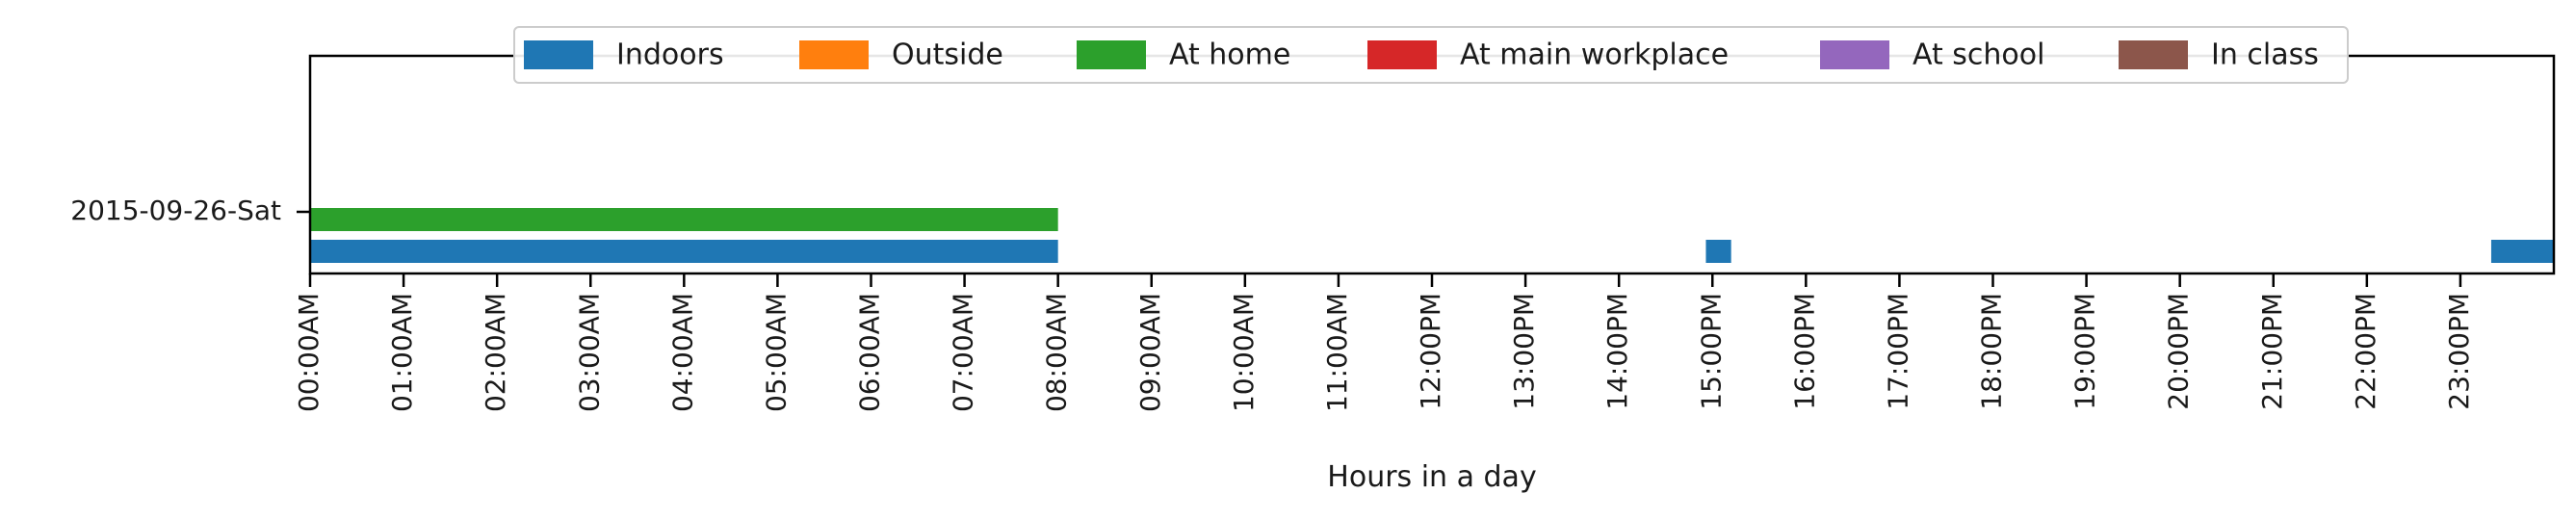 The width and height of the screenshot is (2576, 520). I want to click on x-tick-label: 11:00AM, so click(1337, 352).